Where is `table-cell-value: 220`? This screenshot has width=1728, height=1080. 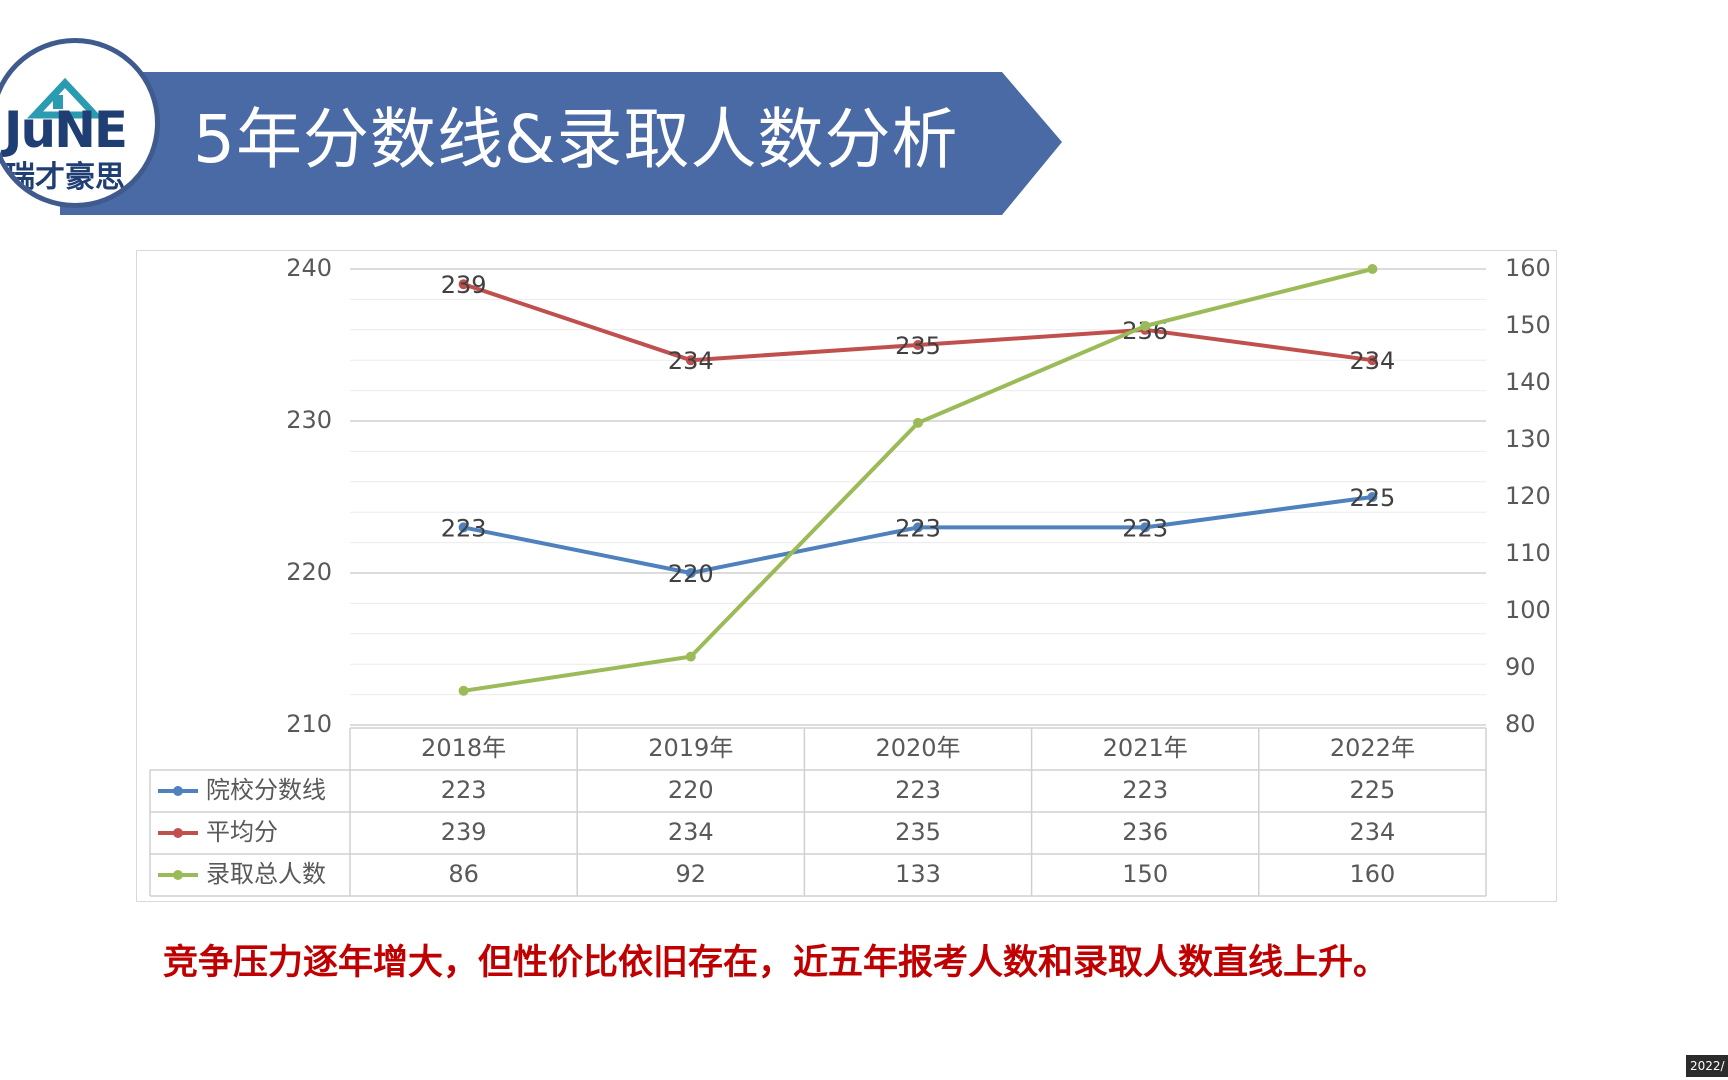 table-cell-value: 220 is located at coordinates (691, 790).